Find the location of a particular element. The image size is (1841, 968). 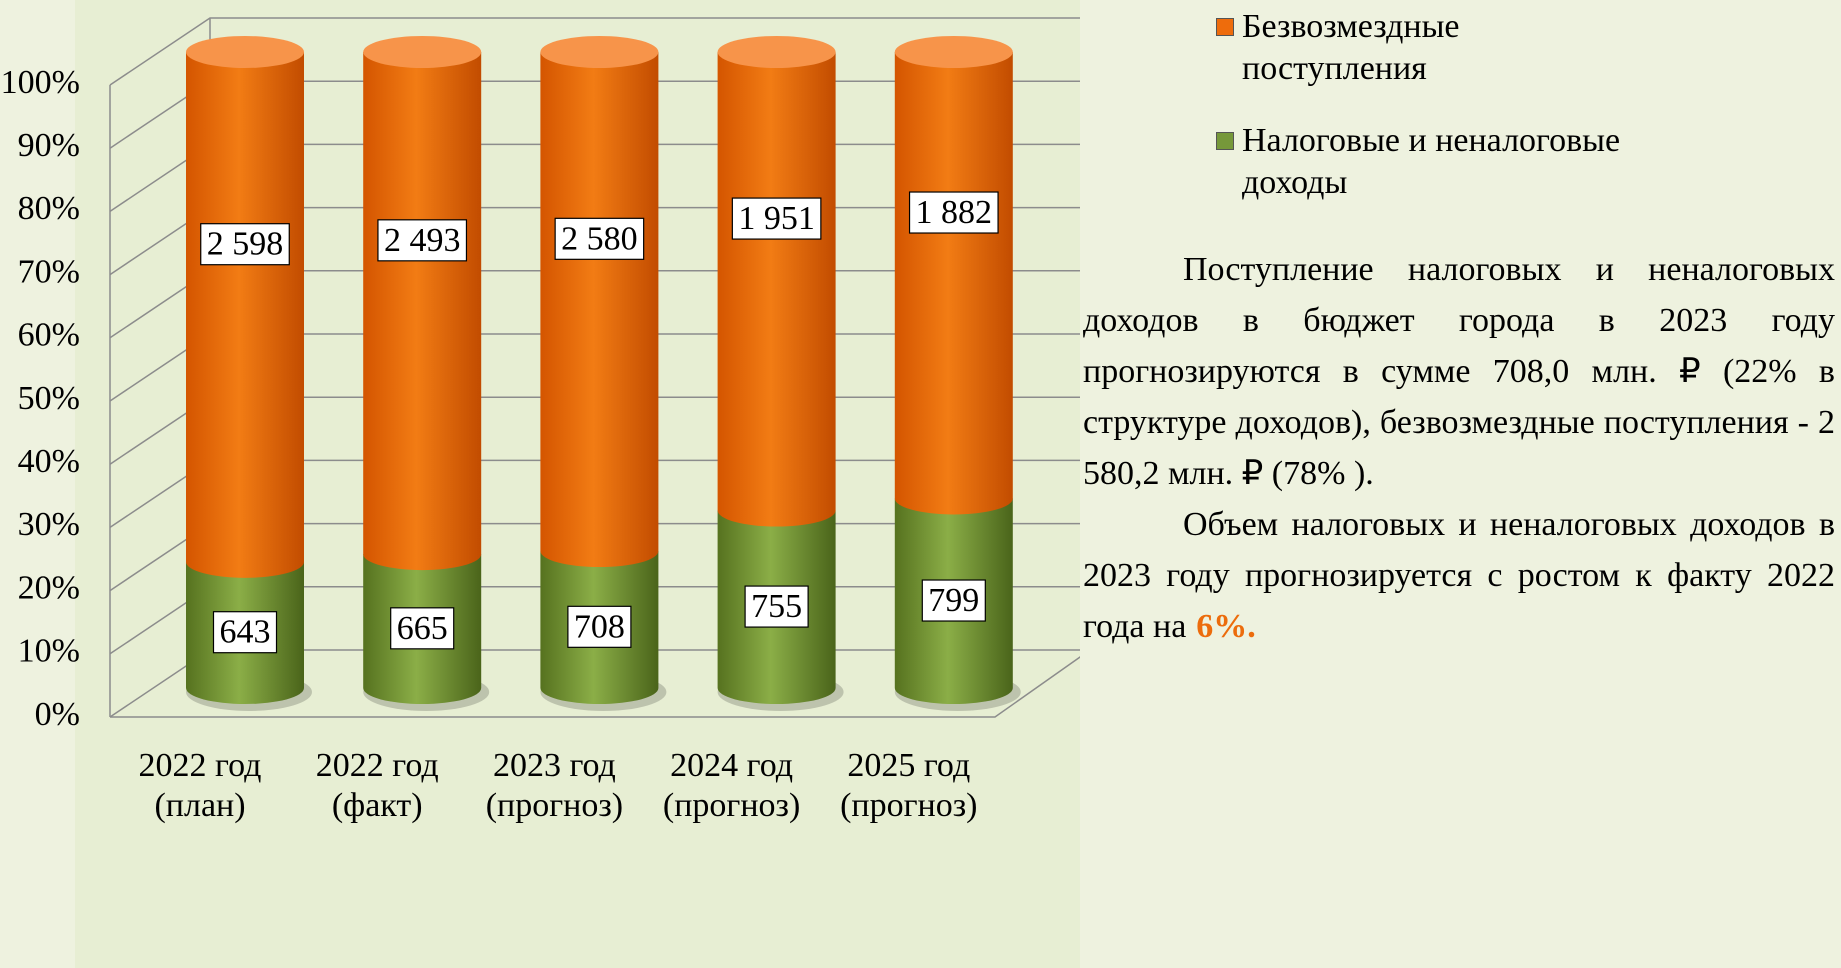

y-tick-label: 70% is located at coordinates (49, 271).